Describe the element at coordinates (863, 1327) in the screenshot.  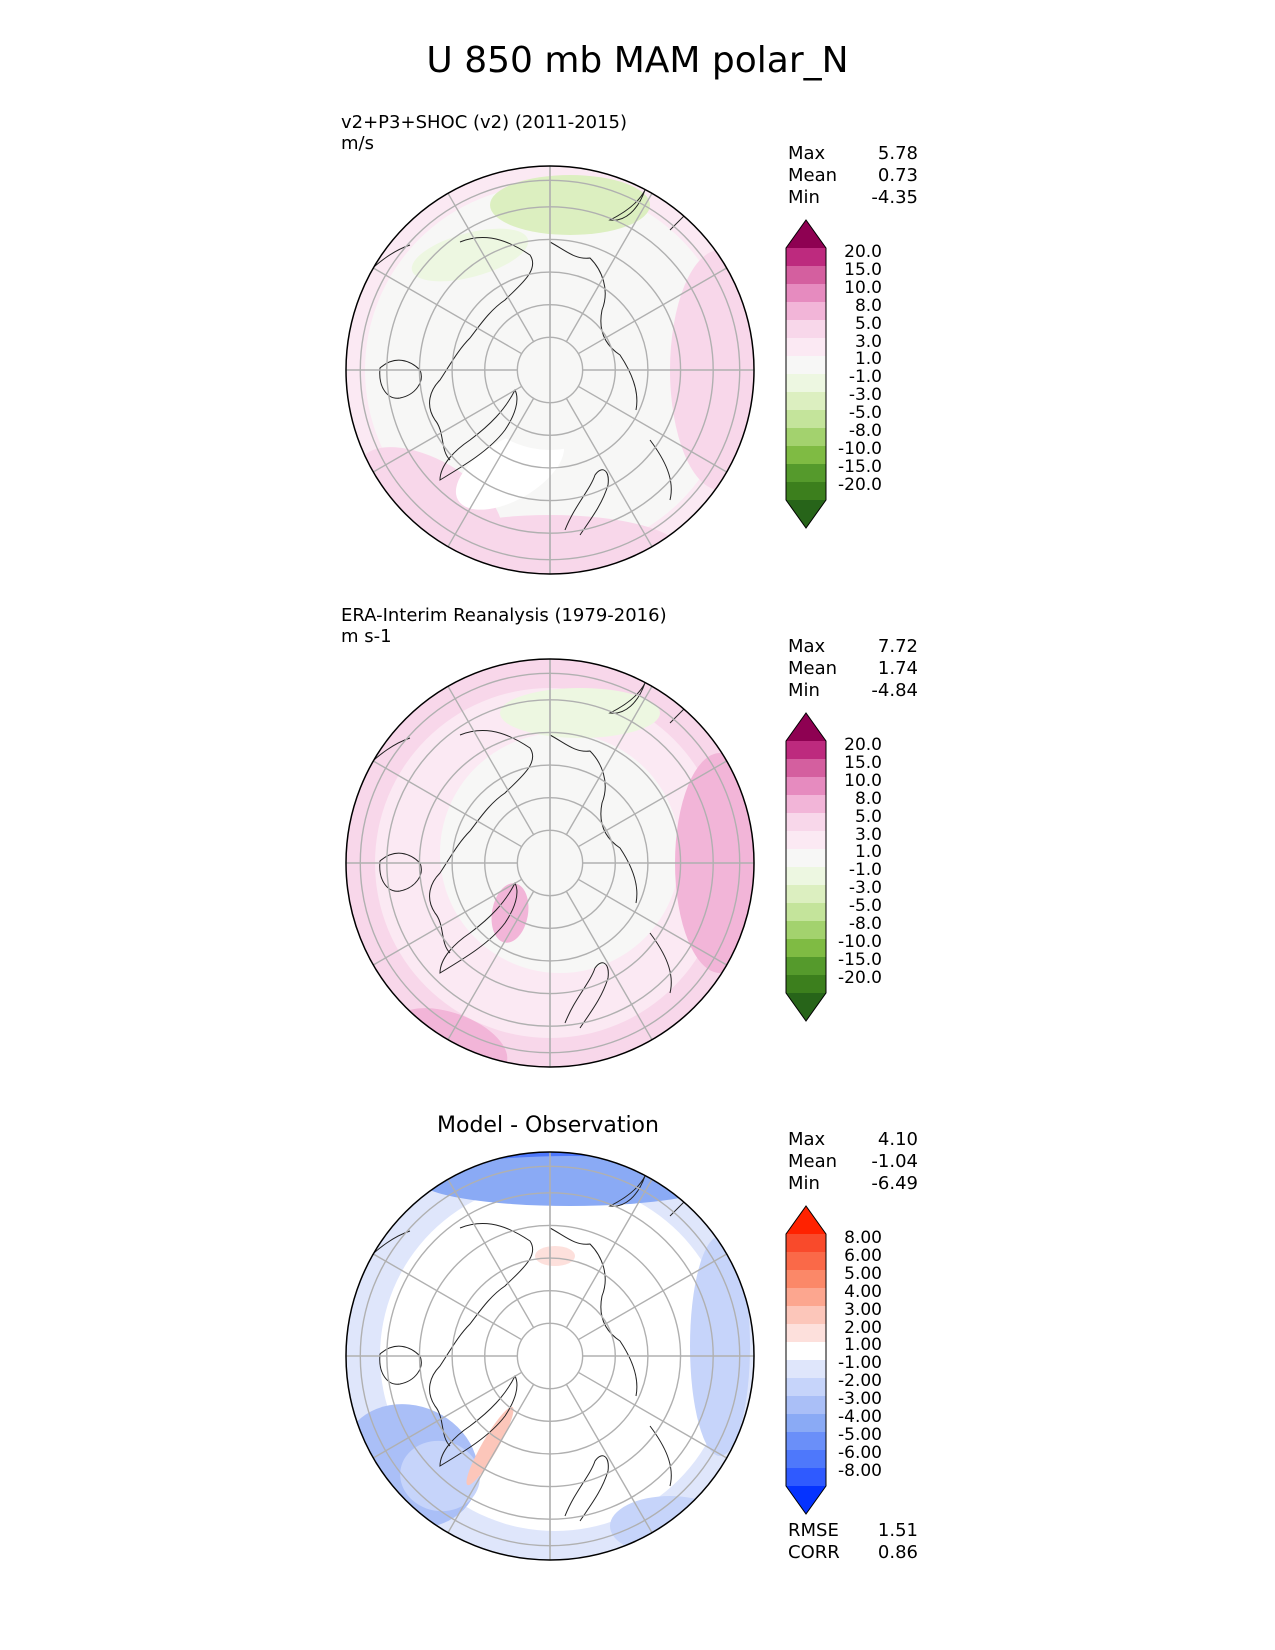
I see `colorbar-tick-label: 2.00` at that location.